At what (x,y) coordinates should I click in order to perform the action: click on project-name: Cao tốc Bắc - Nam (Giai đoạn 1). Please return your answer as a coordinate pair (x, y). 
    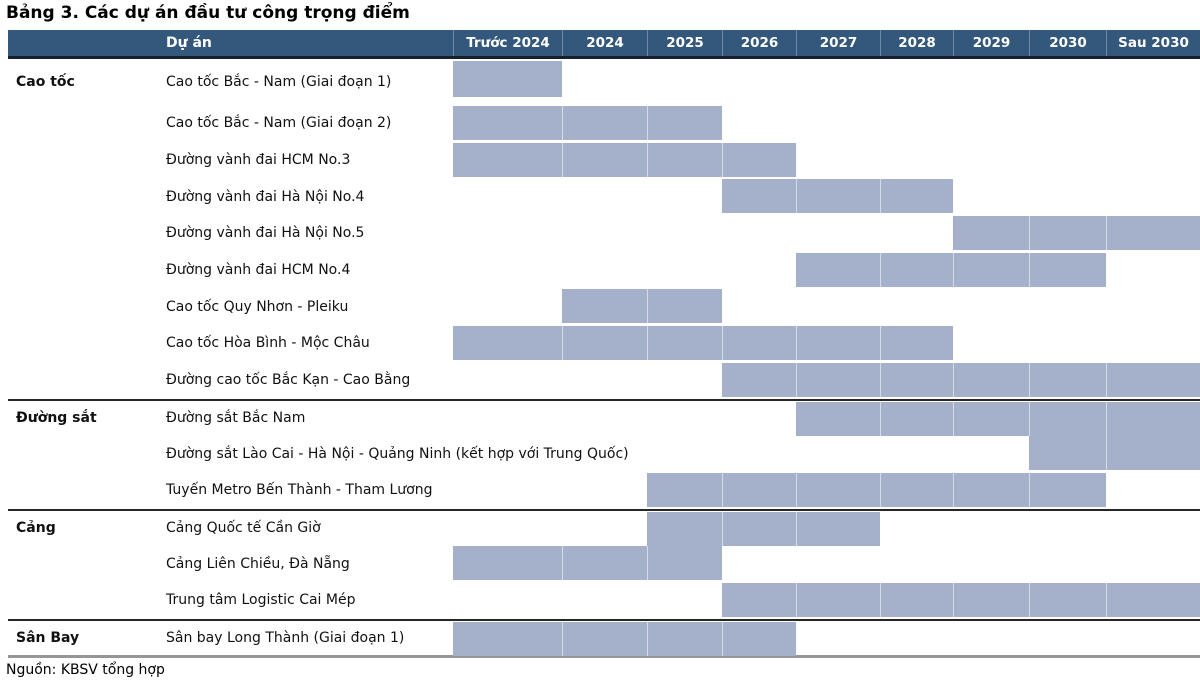
    Looking at the image, I should click on (279, 82).